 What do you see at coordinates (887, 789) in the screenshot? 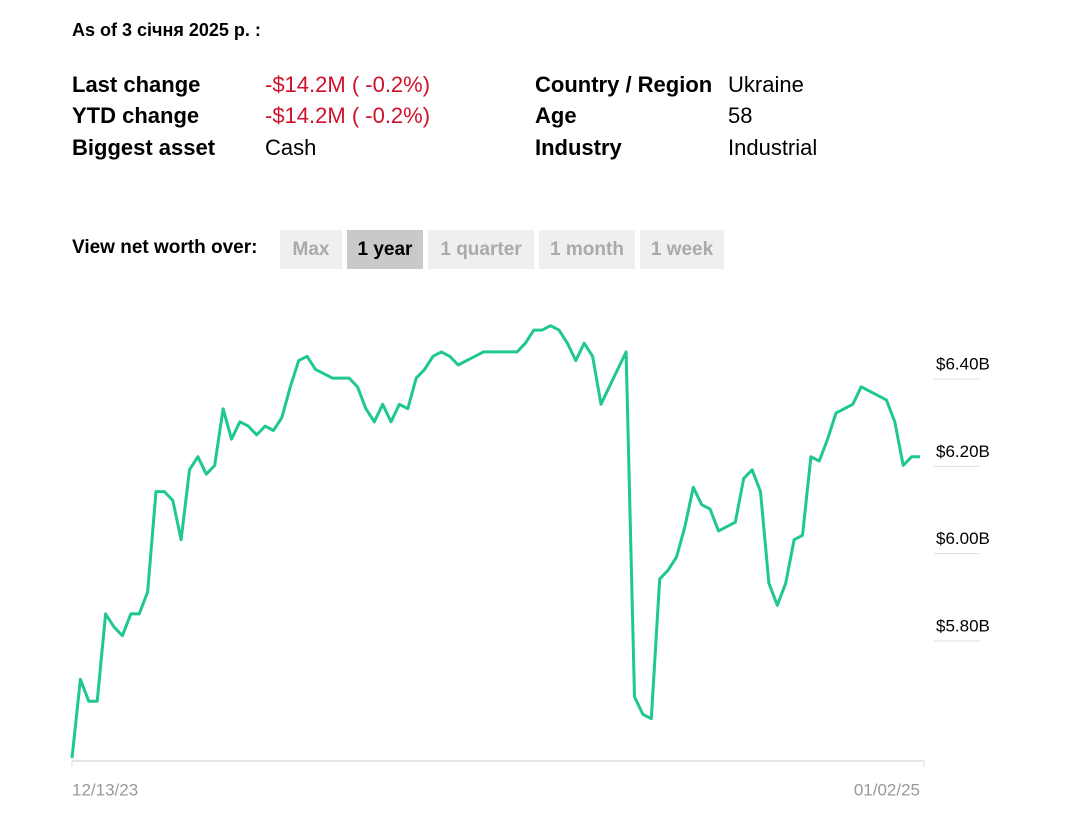
I see `x-tick-label: 01/02/25` at bounding box center [887, 789].